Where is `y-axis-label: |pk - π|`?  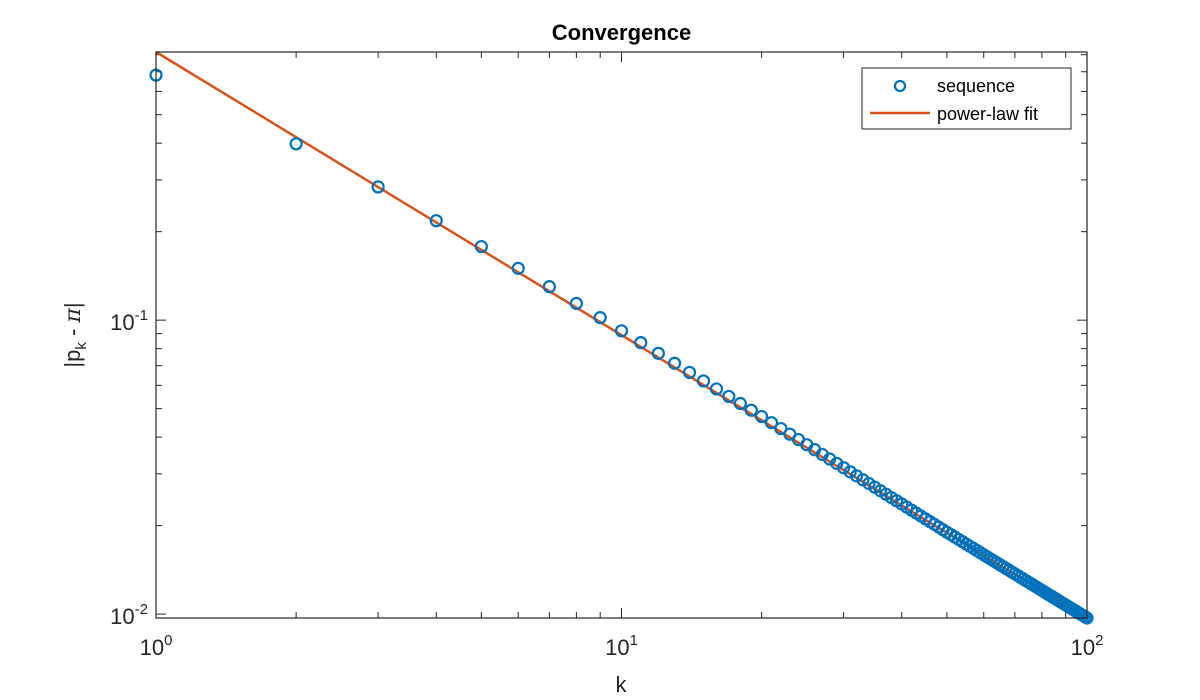
y-axis-label: |pk - π| is located at coordinates (75, 334).